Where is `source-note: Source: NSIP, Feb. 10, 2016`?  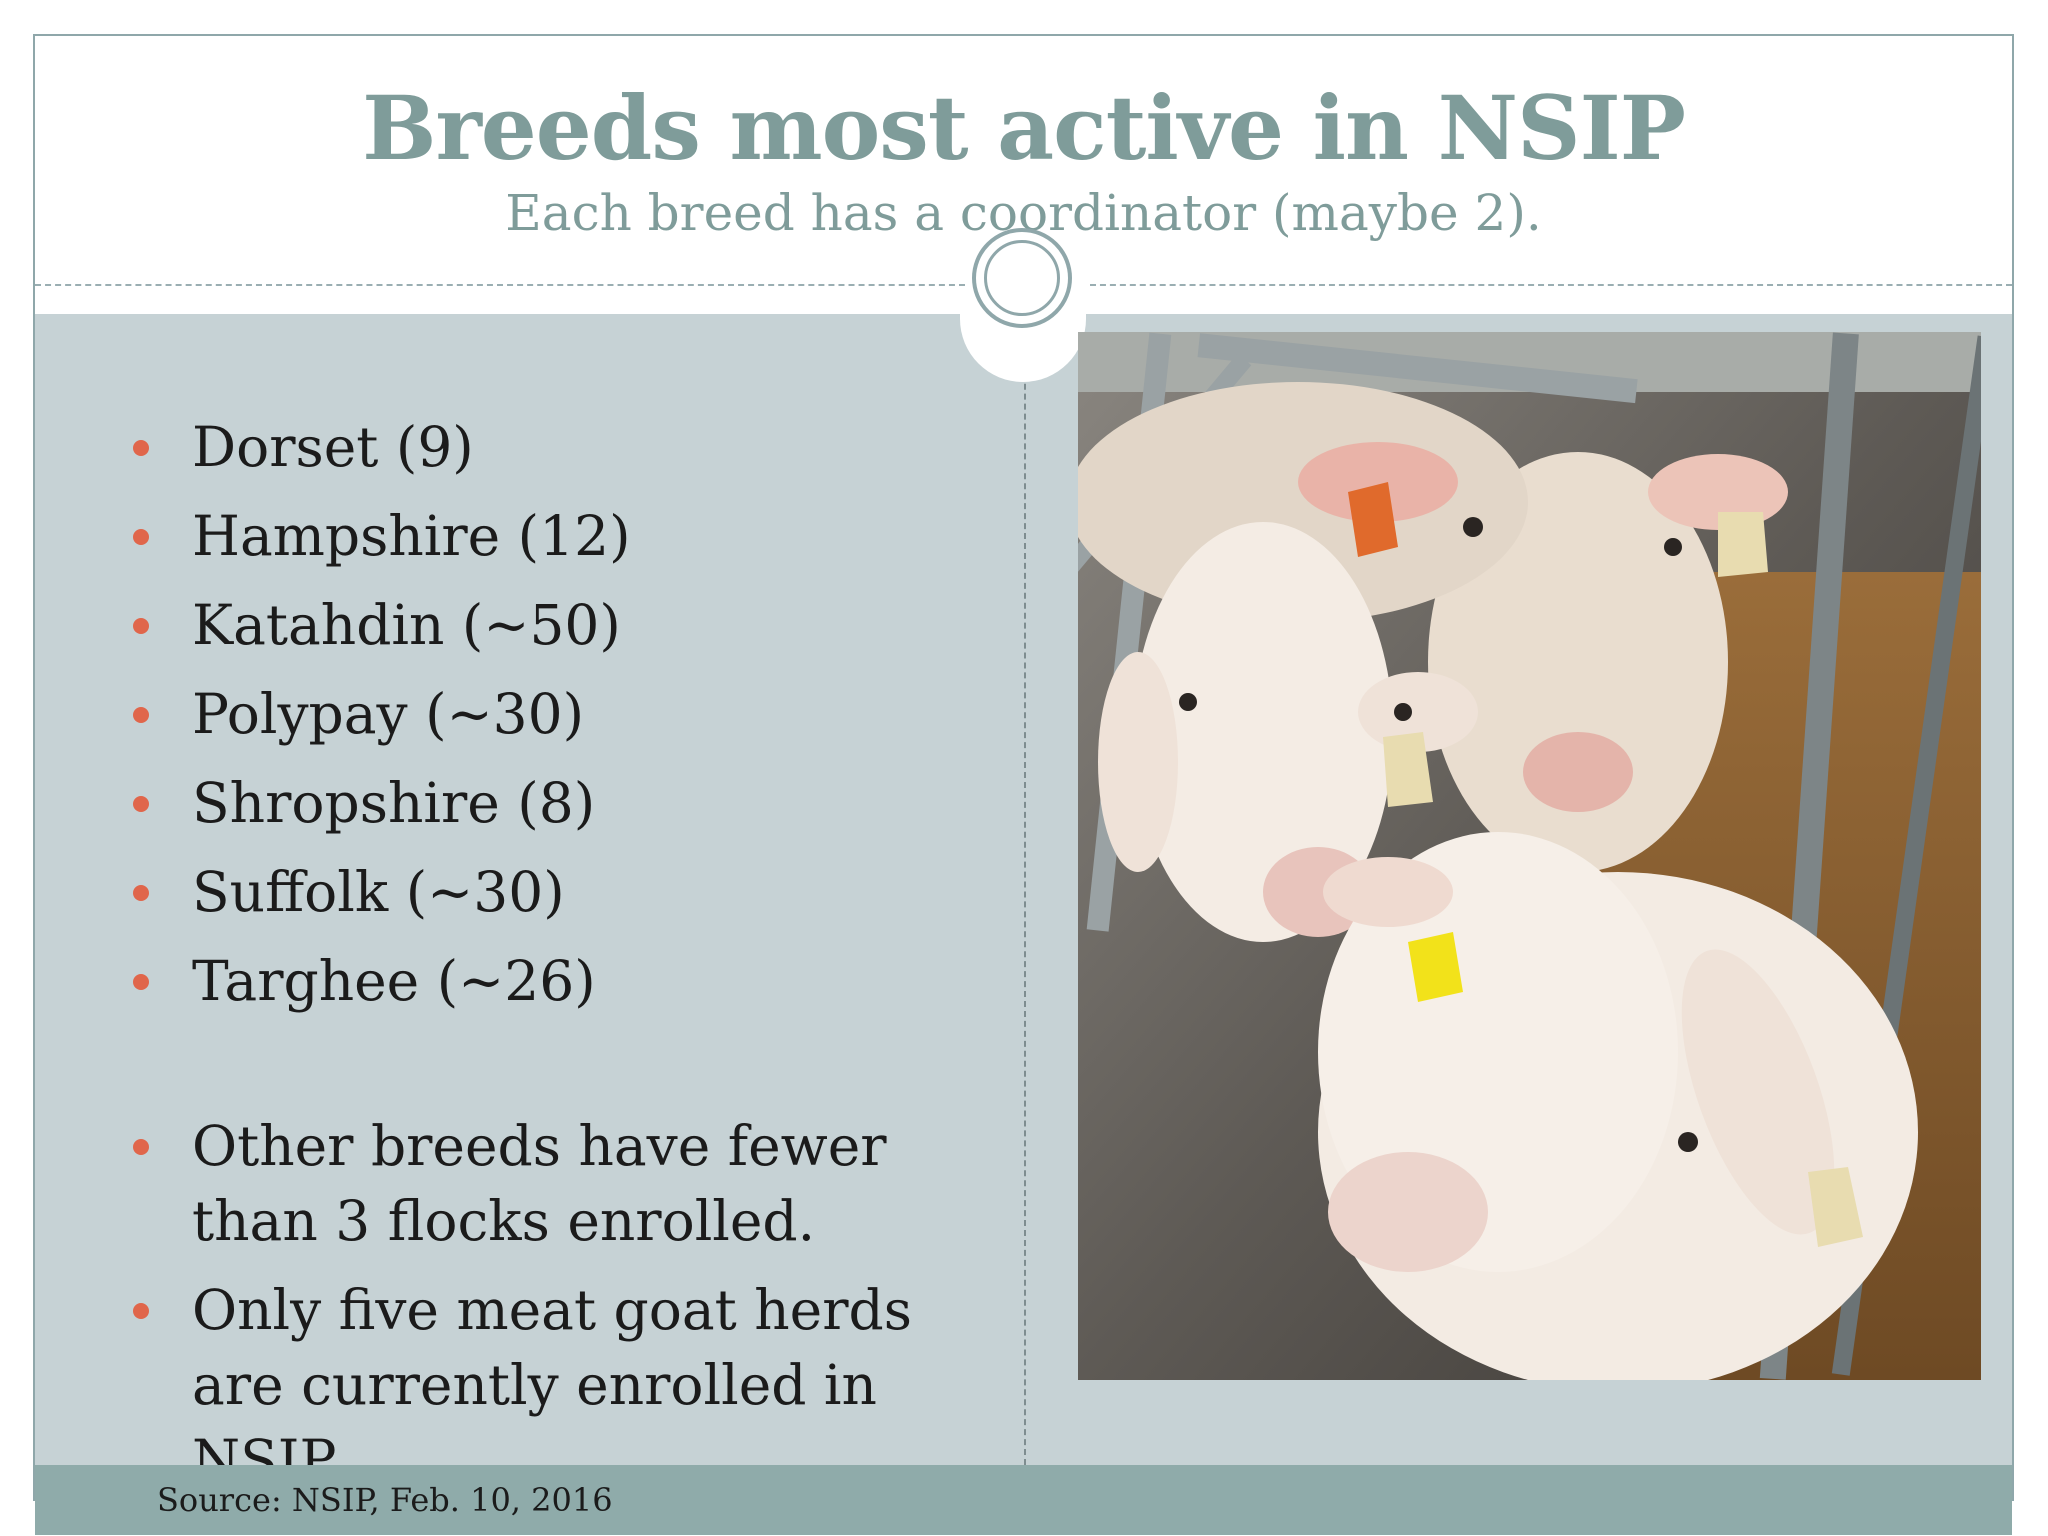 source-note: Source: NSIP, Feb. 10, 2016 is located at coordinates (385, 1500).